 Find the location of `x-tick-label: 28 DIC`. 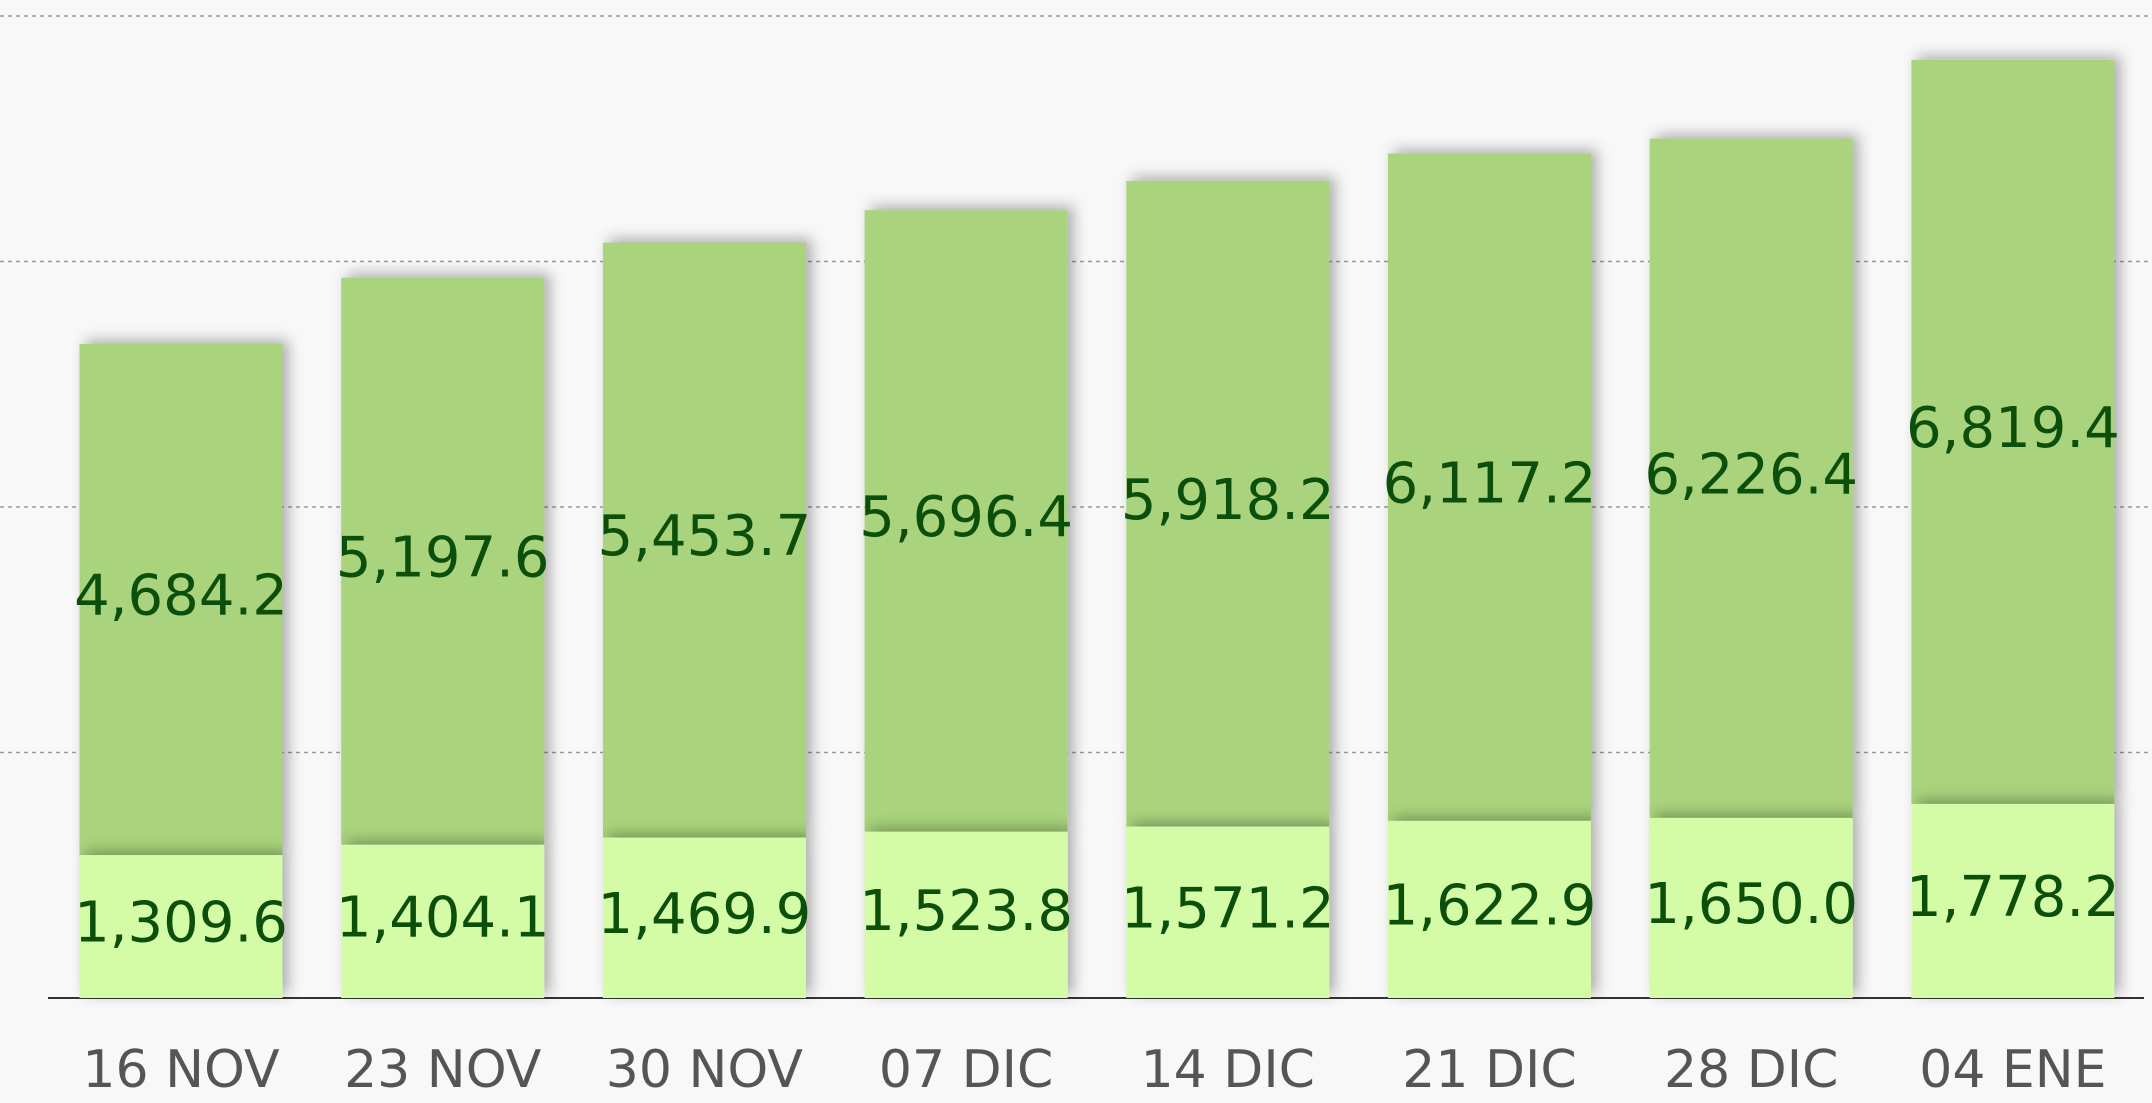

x-tick-label: 28 DIC is located at coordinates (1751, 1070).